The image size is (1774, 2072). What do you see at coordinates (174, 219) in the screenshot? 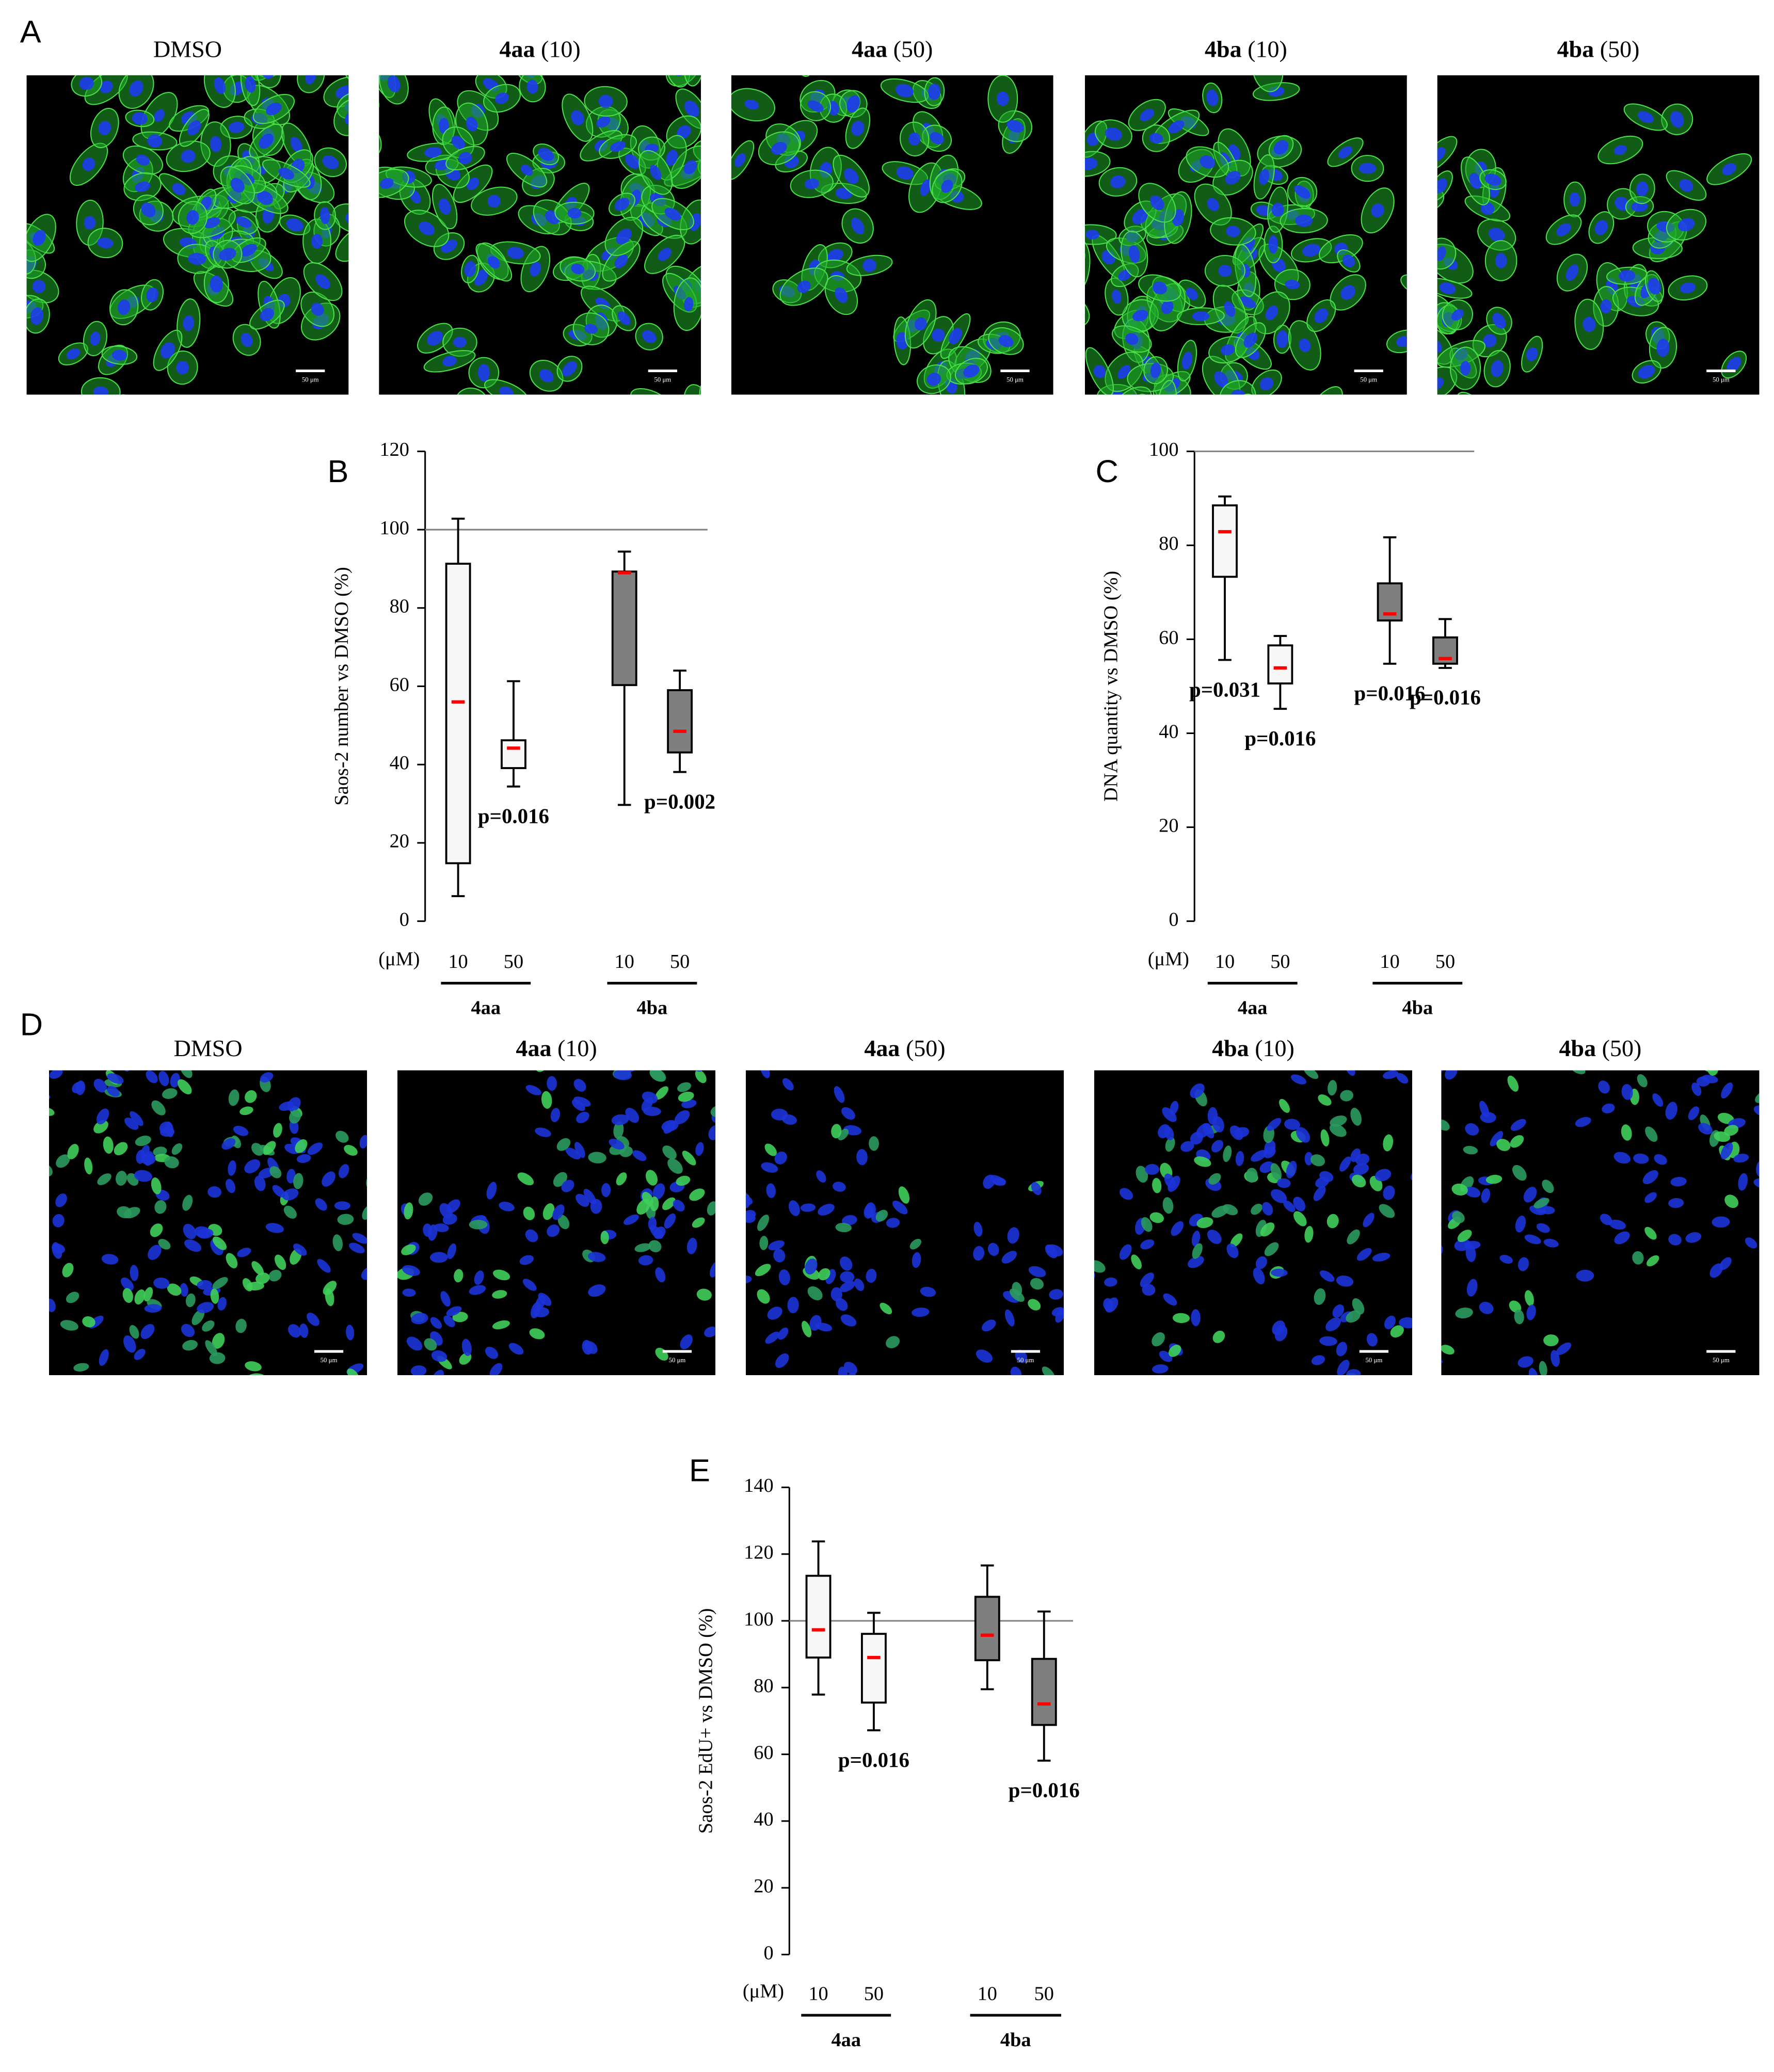
I see `micrograph: 50 μm` at bounding box center [174, 219].